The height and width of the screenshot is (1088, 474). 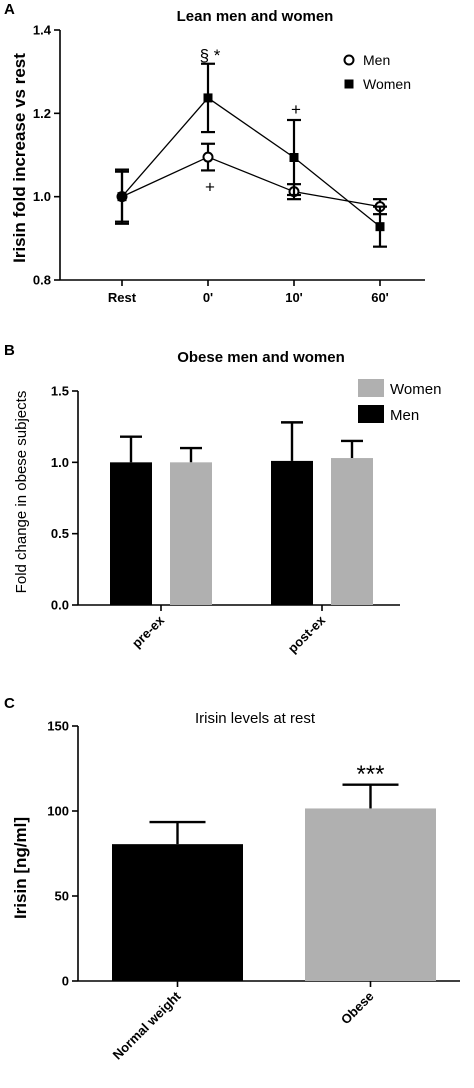 I want to click on y-ticks-b: 0.0 0.5 1.0 1.5, so click(x=64, y=498).